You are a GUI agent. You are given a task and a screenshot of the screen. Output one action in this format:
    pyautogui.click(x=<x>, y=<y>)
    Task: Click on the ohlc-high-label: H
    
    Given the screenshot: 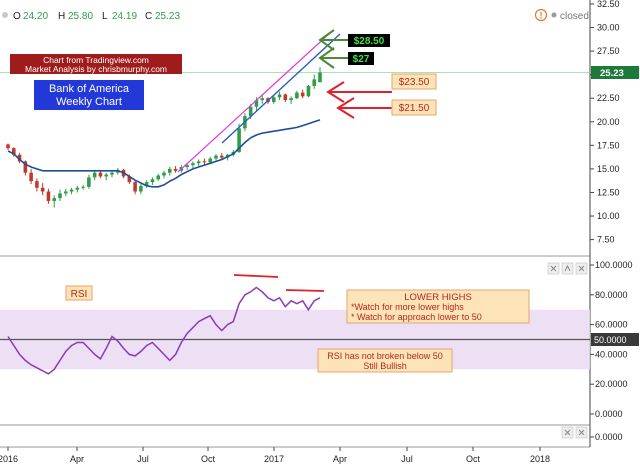 What is the action you would take?
    pyautogui.click(x=61, y=16)
    